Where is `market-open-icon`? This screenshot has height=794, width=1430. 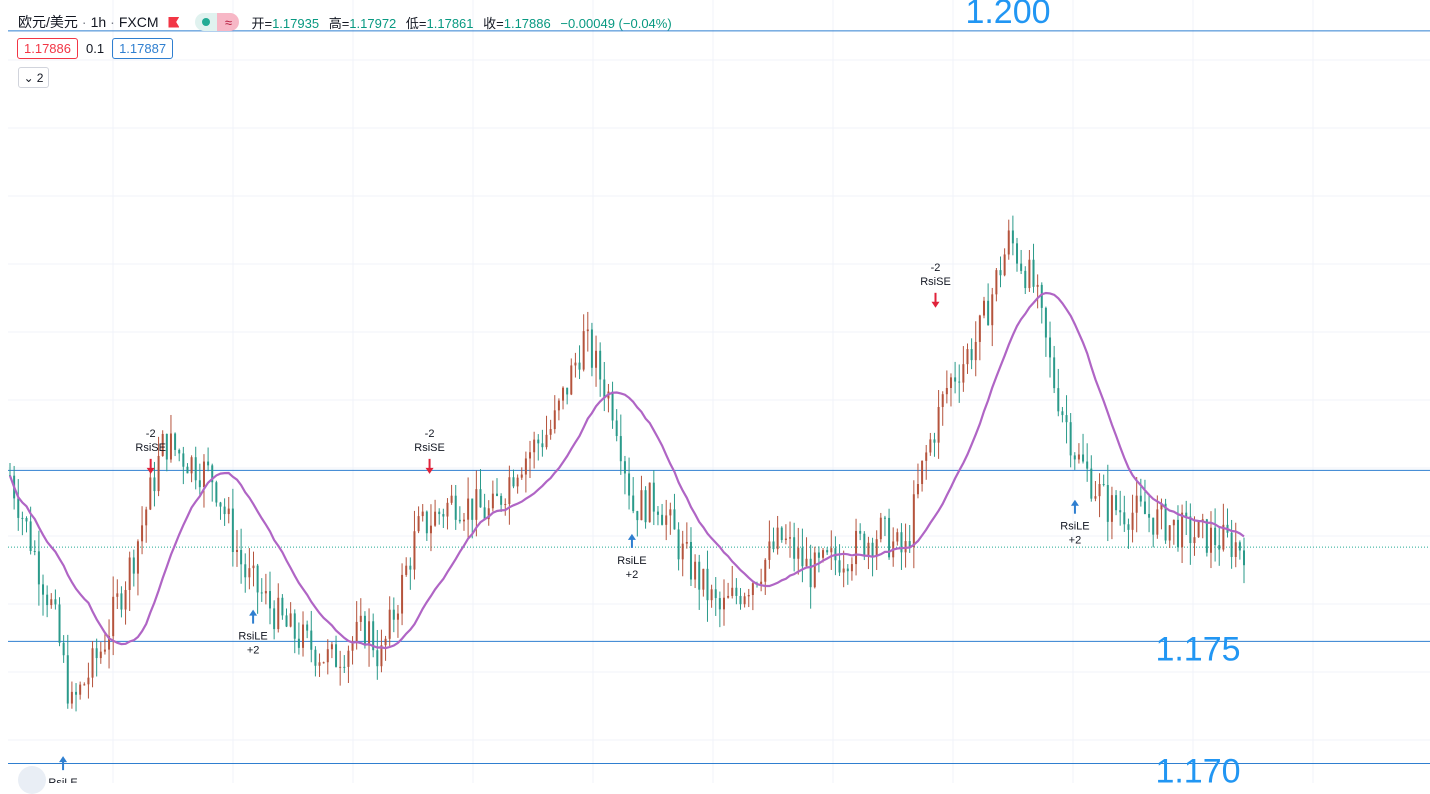 market-open-icon is located at coordinates (206, 22).